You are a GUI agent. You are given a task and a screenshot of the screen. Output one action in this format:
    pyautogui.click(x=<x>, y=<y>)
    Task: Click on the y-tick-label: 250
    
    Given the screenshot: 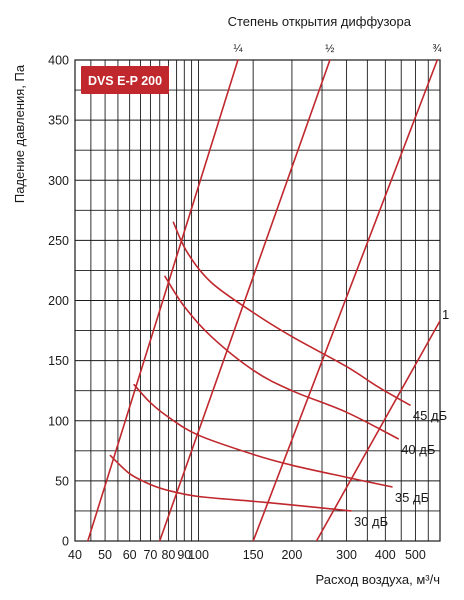 What is the action you would take?
    pyautogui.click(x=58, y=241)
    